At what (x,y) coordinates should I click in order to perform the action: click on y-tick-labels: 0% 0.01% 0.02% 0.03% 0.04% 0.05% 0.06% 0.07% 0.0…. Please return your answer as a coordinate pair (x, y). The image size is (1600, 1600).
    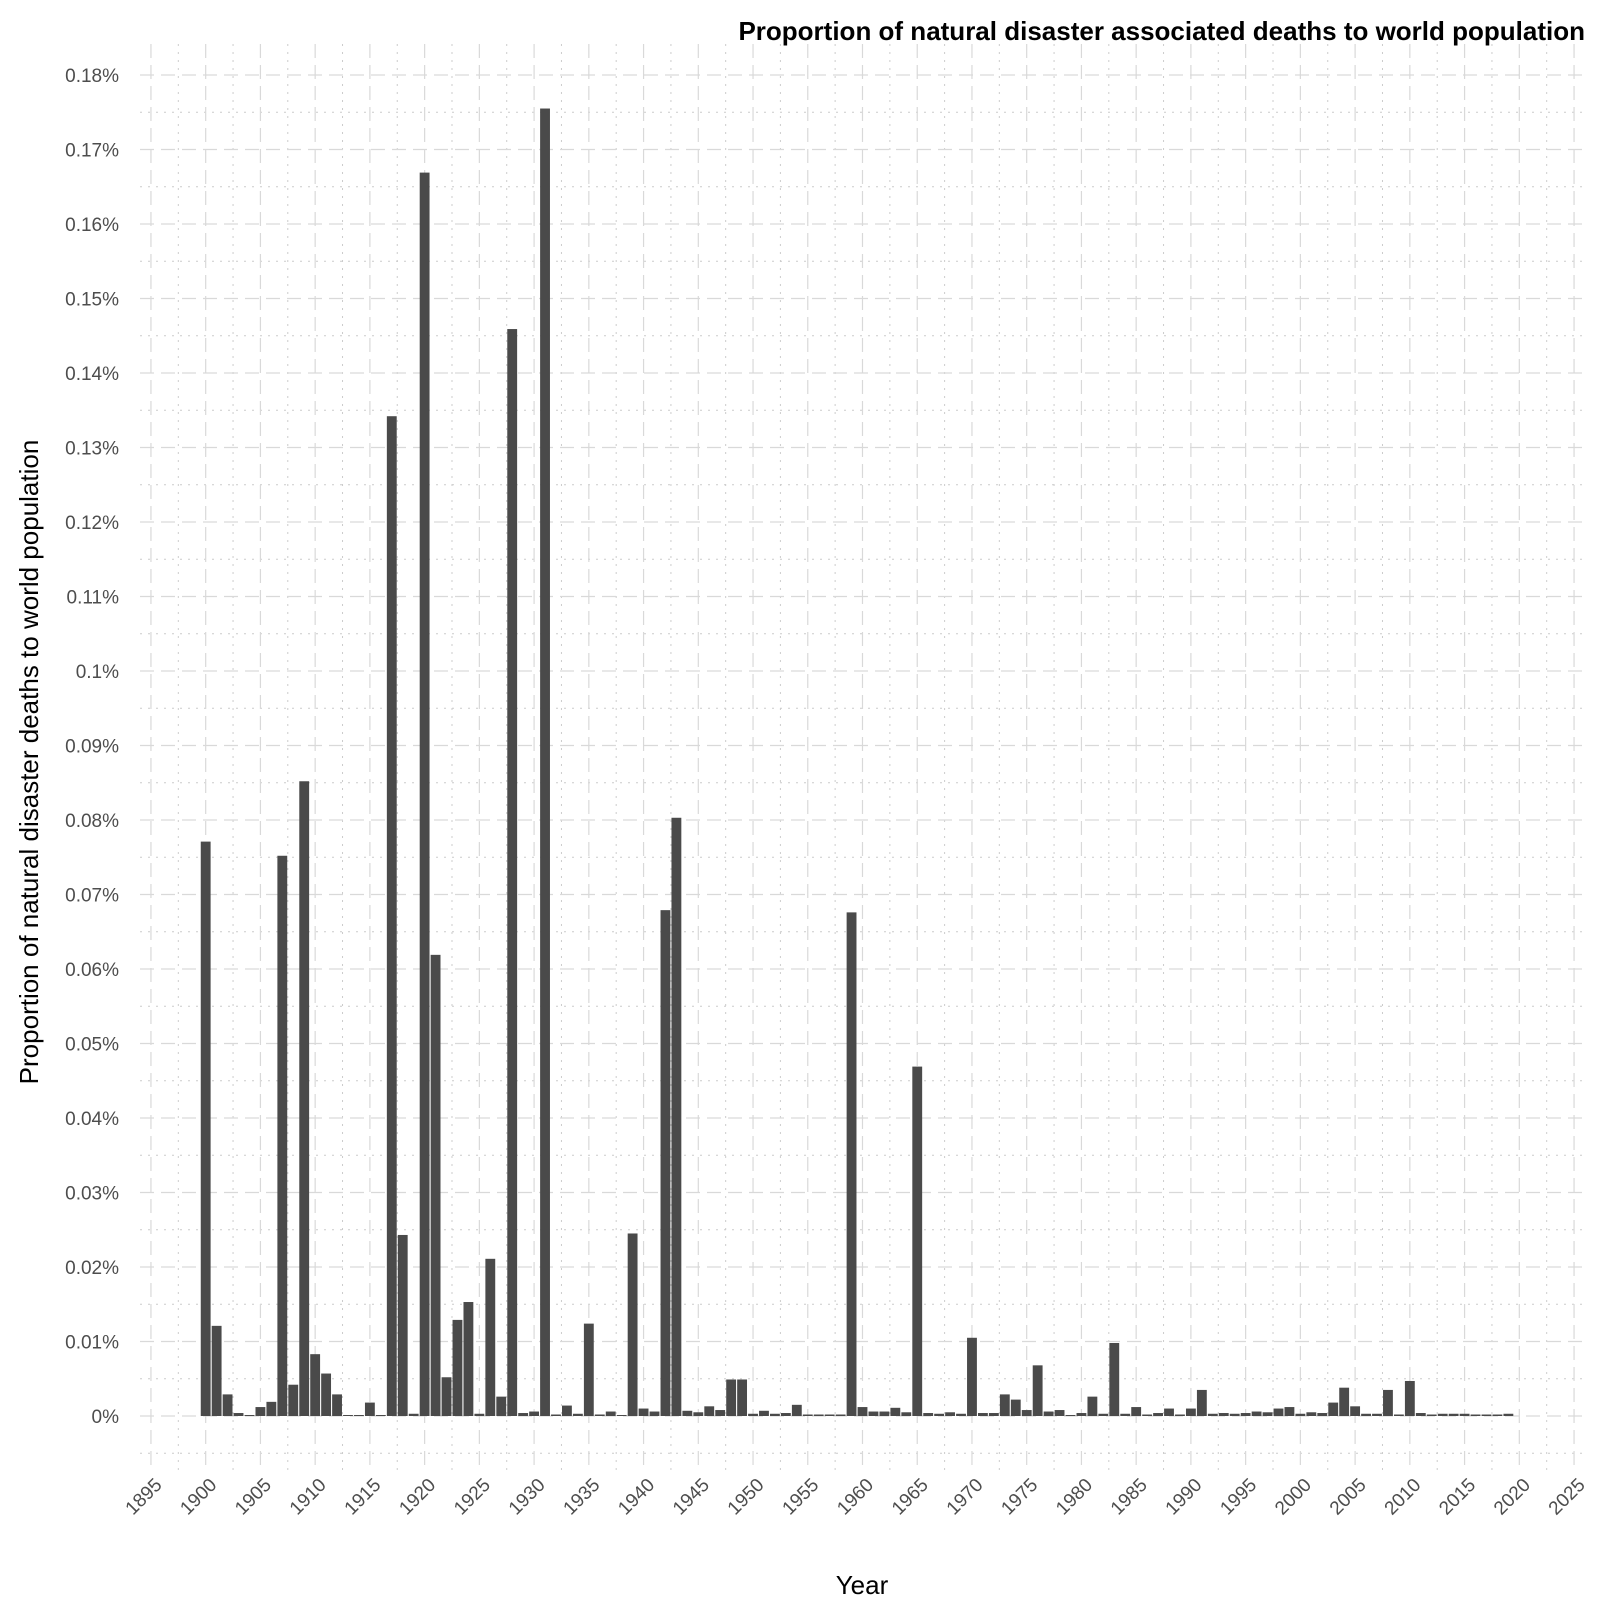
    Looking at the image, I should click on (92, 747).